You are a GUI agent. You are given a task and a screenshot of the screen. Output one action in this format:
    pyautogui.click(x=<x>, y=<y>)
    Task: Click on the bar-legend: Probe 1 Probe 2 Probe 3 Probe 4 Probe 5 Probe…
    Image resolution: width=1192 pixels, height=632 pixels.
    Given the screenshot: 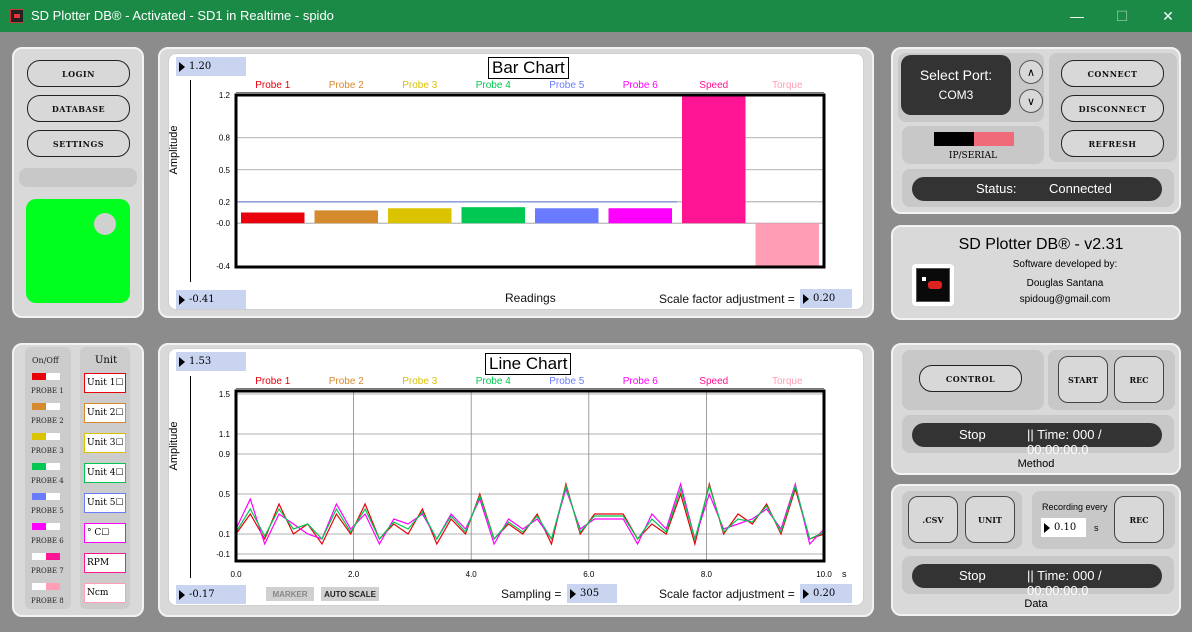 What is the action you would take?
    pyautogui.click(x=530, y=87)
    